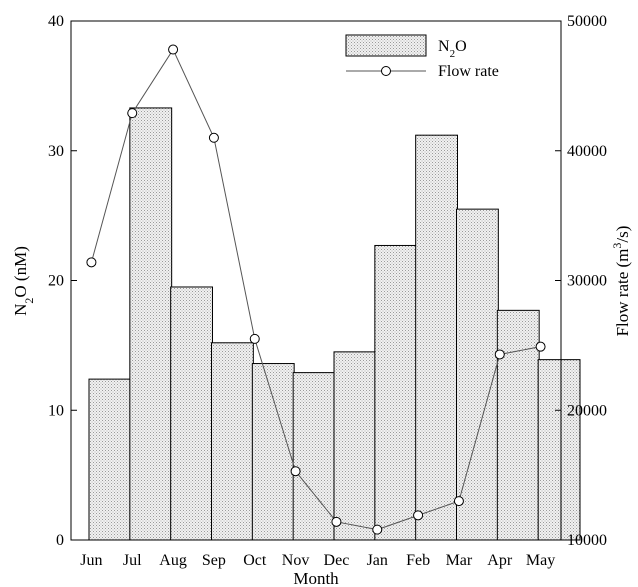 The height and width of the screenshot is (587, 638). What do you see at coordinates (23, 281) in the screenshot?
I see `left-y-axis-title: N2O (nM)` at bounding box center [23, 281].